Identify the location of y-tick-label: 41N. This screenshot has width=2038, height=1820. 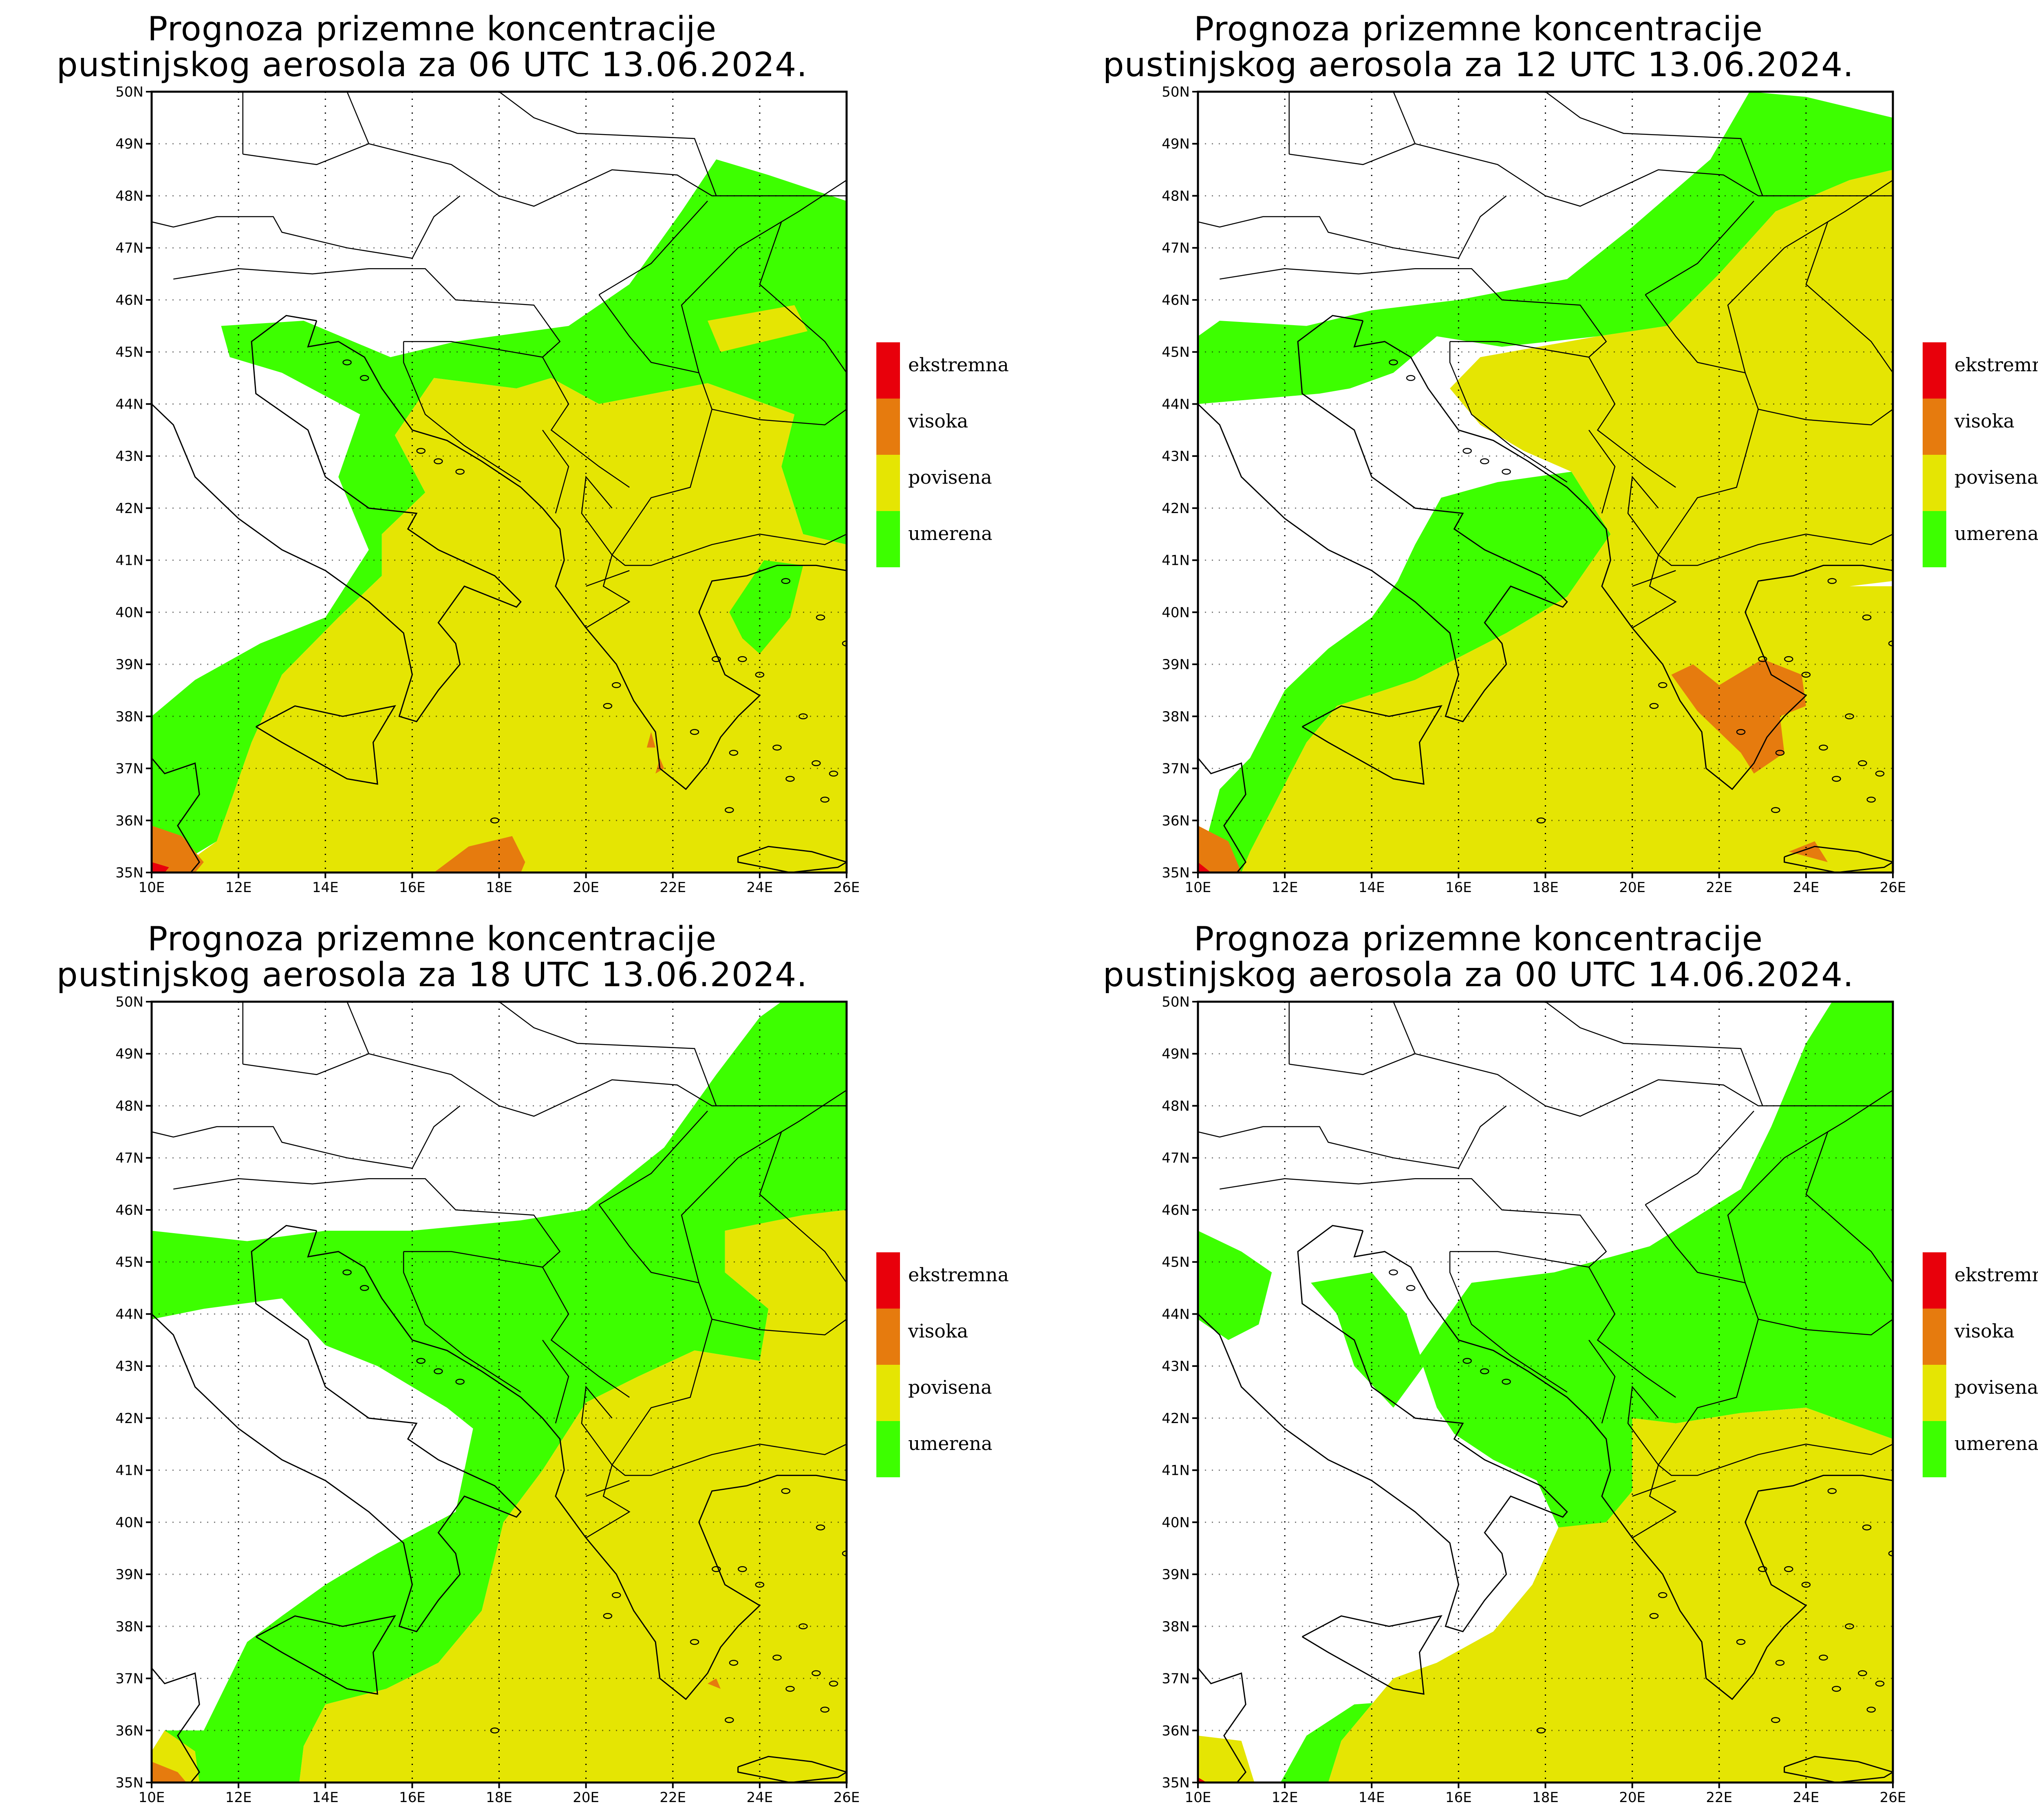
(1176, 1471).